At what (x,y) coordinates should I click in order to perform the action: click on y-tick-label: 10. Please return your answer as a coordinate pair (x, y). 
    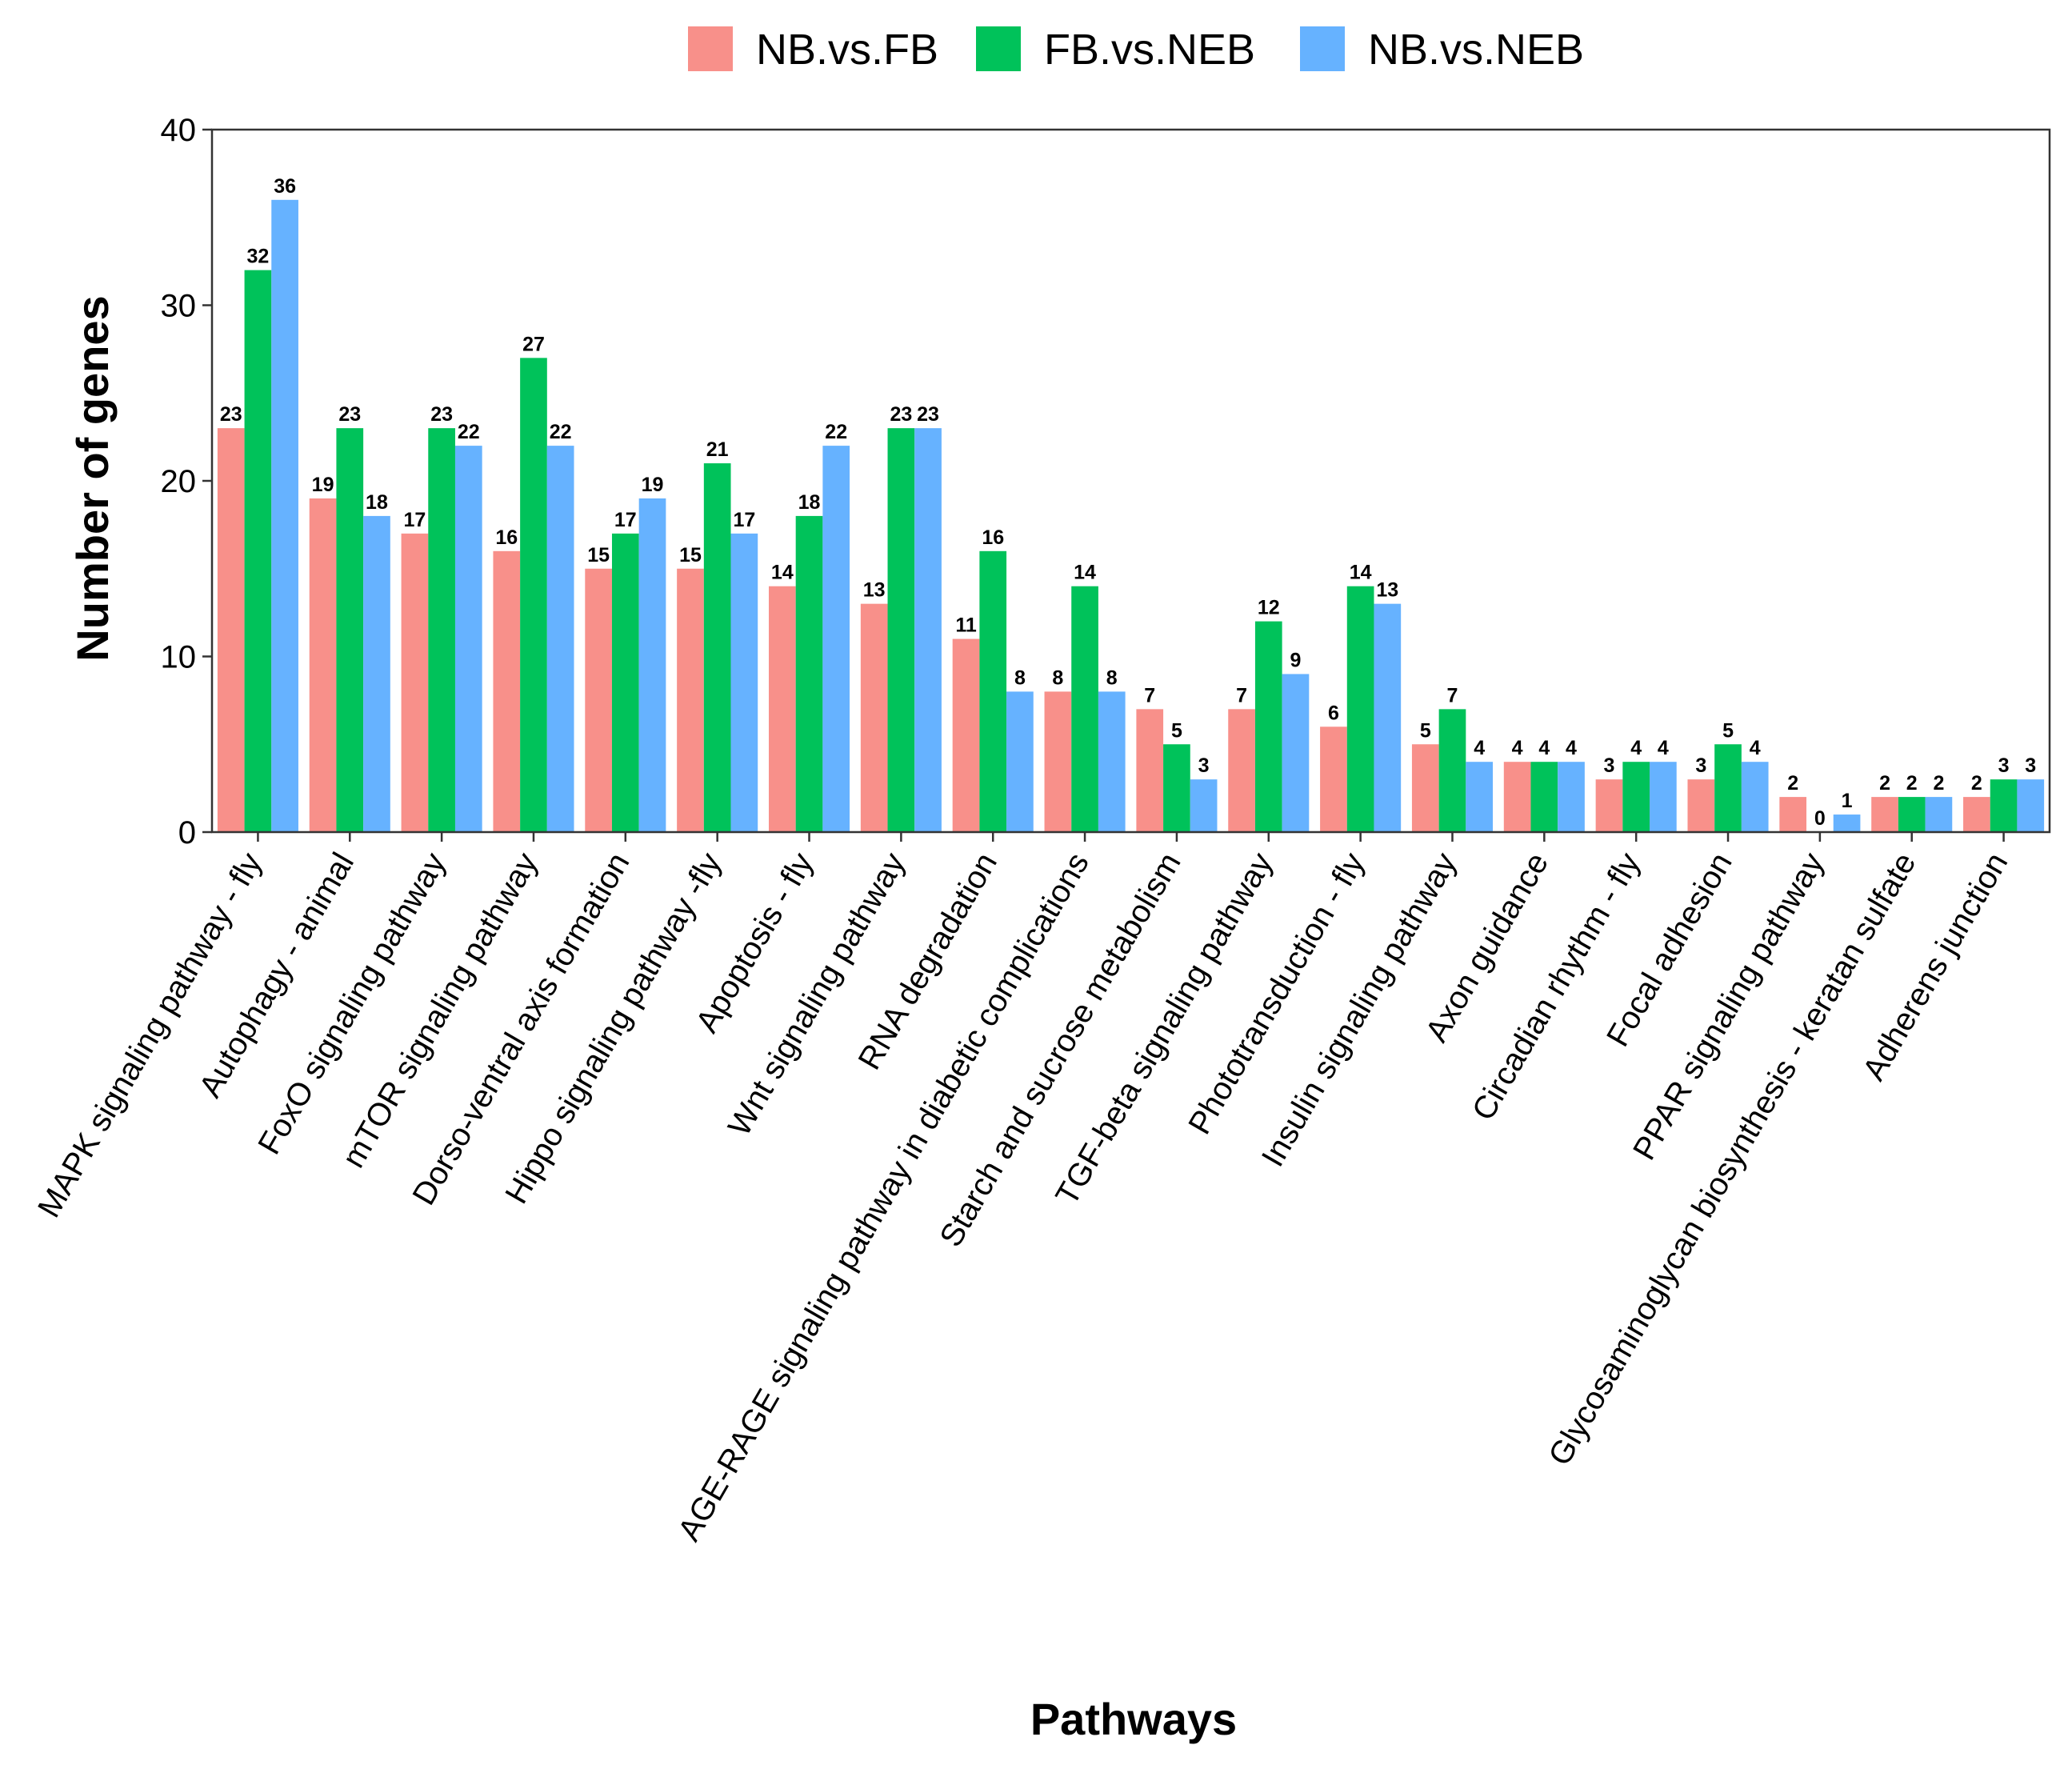
    Looking at the image, I should click on (179, 657).